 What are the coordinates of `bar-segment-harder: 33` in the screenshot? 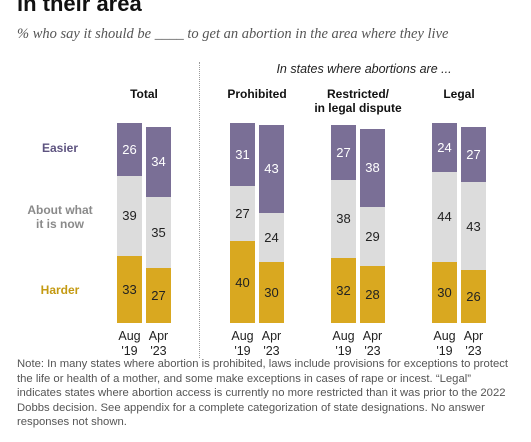 It's located at (129, 289).